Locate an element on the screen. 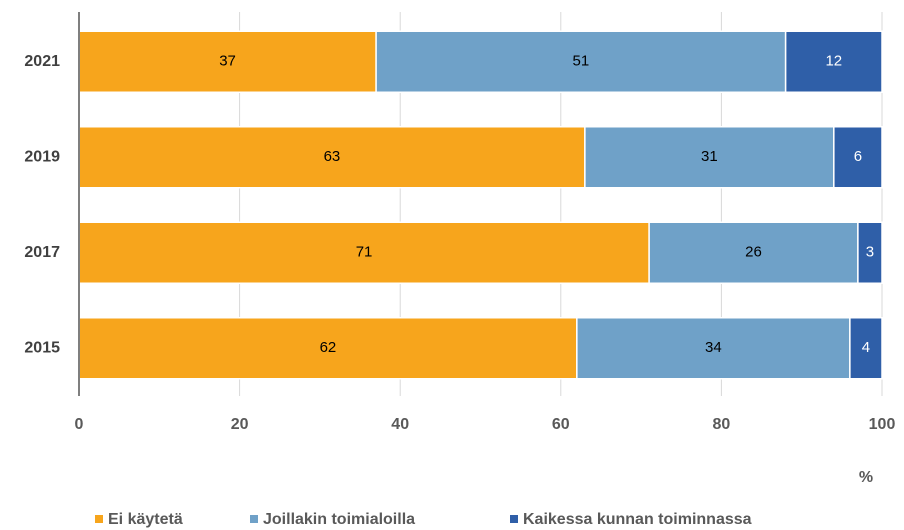  y-tick-label: 2019 is located at coordinates (42, 156).